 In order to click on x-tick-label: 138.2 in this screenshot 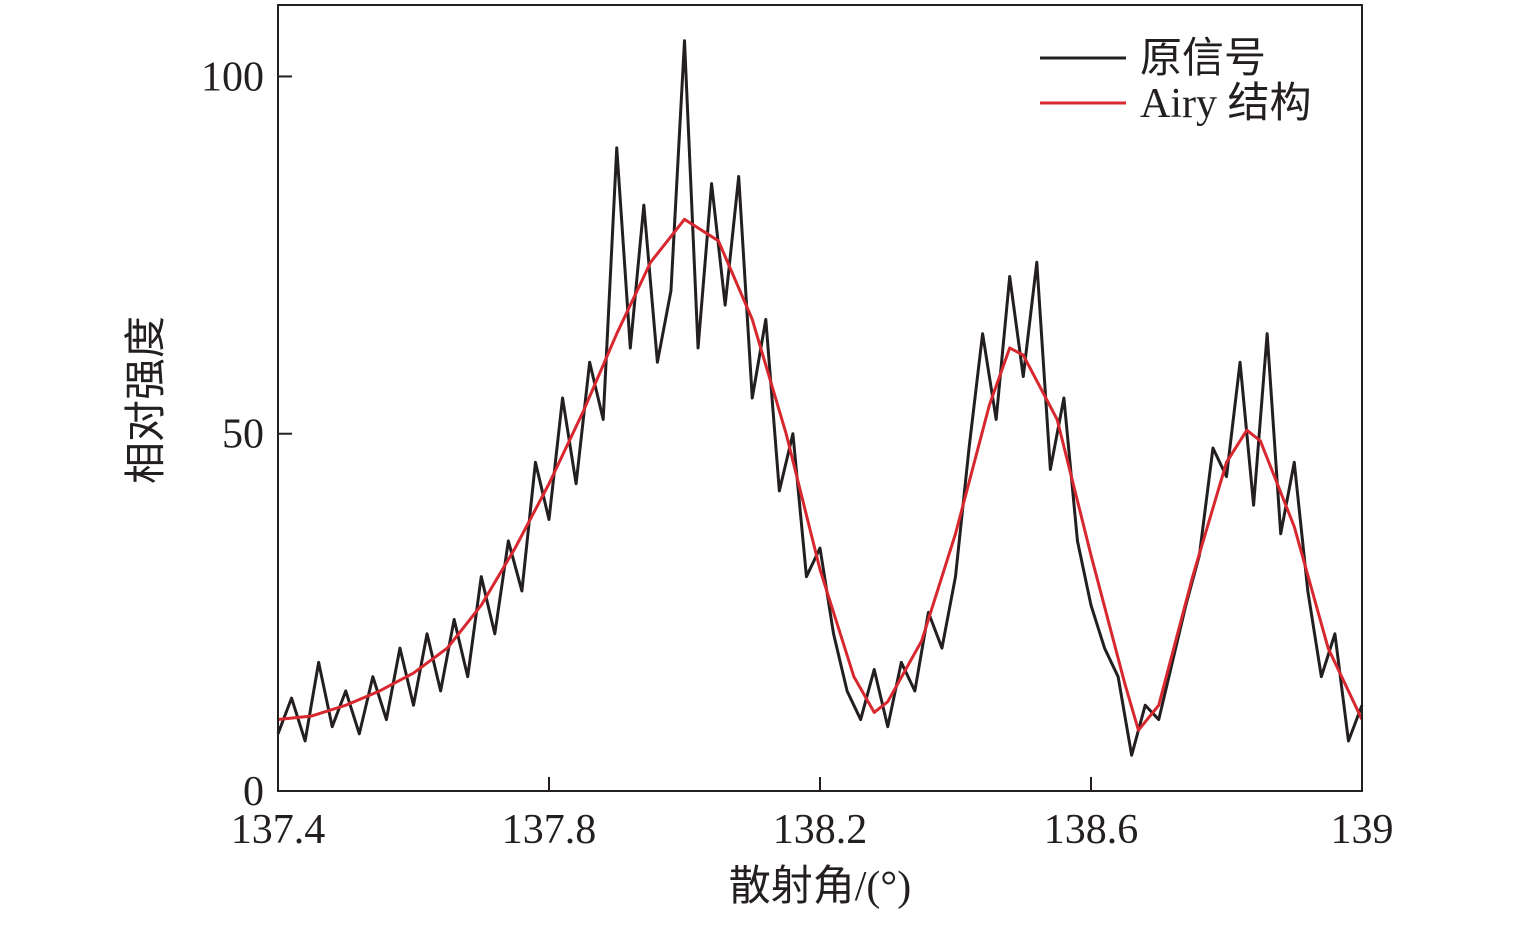, I will do `click(820, 830)`.